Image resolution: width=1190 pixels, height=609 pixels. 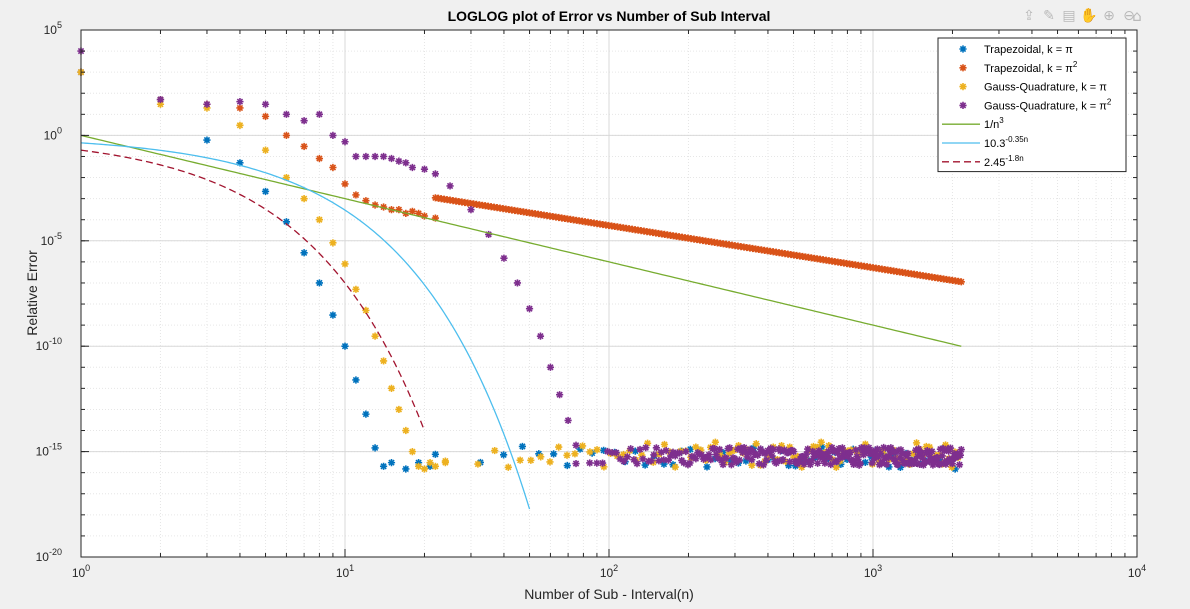 What do you see at coordinates (1016, 50) in the screenshot?
I see `legend-item: Trapezoidal, k = π` at bounding box center [1016, 50].